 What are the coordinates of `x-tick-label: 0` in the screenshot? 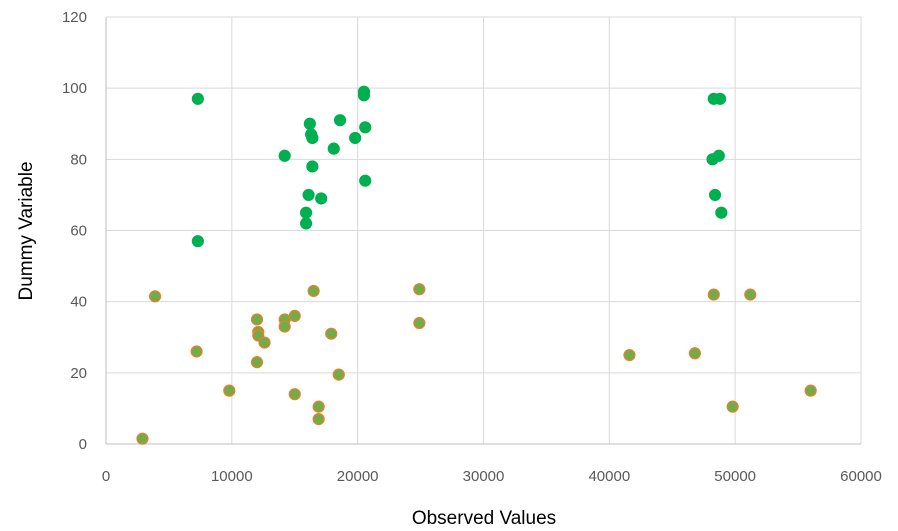 It's located at (106, 476).